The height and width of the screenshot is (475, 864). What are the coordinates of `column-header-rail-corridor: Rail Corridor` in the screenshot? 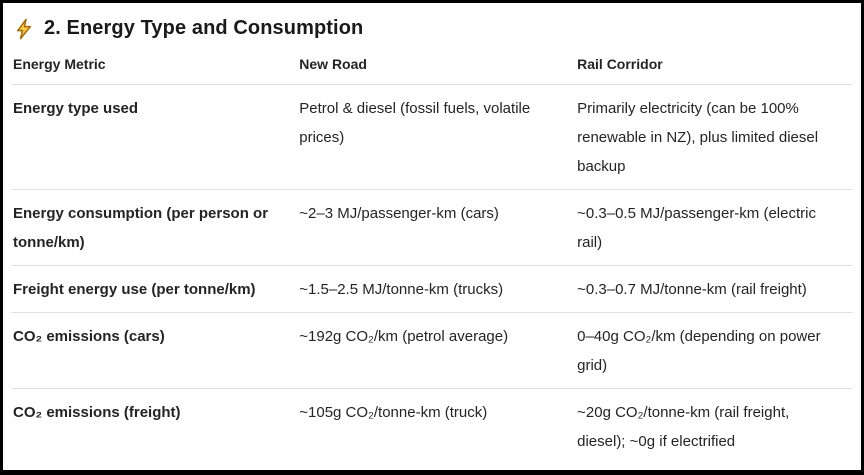 It's located at (714, 69).